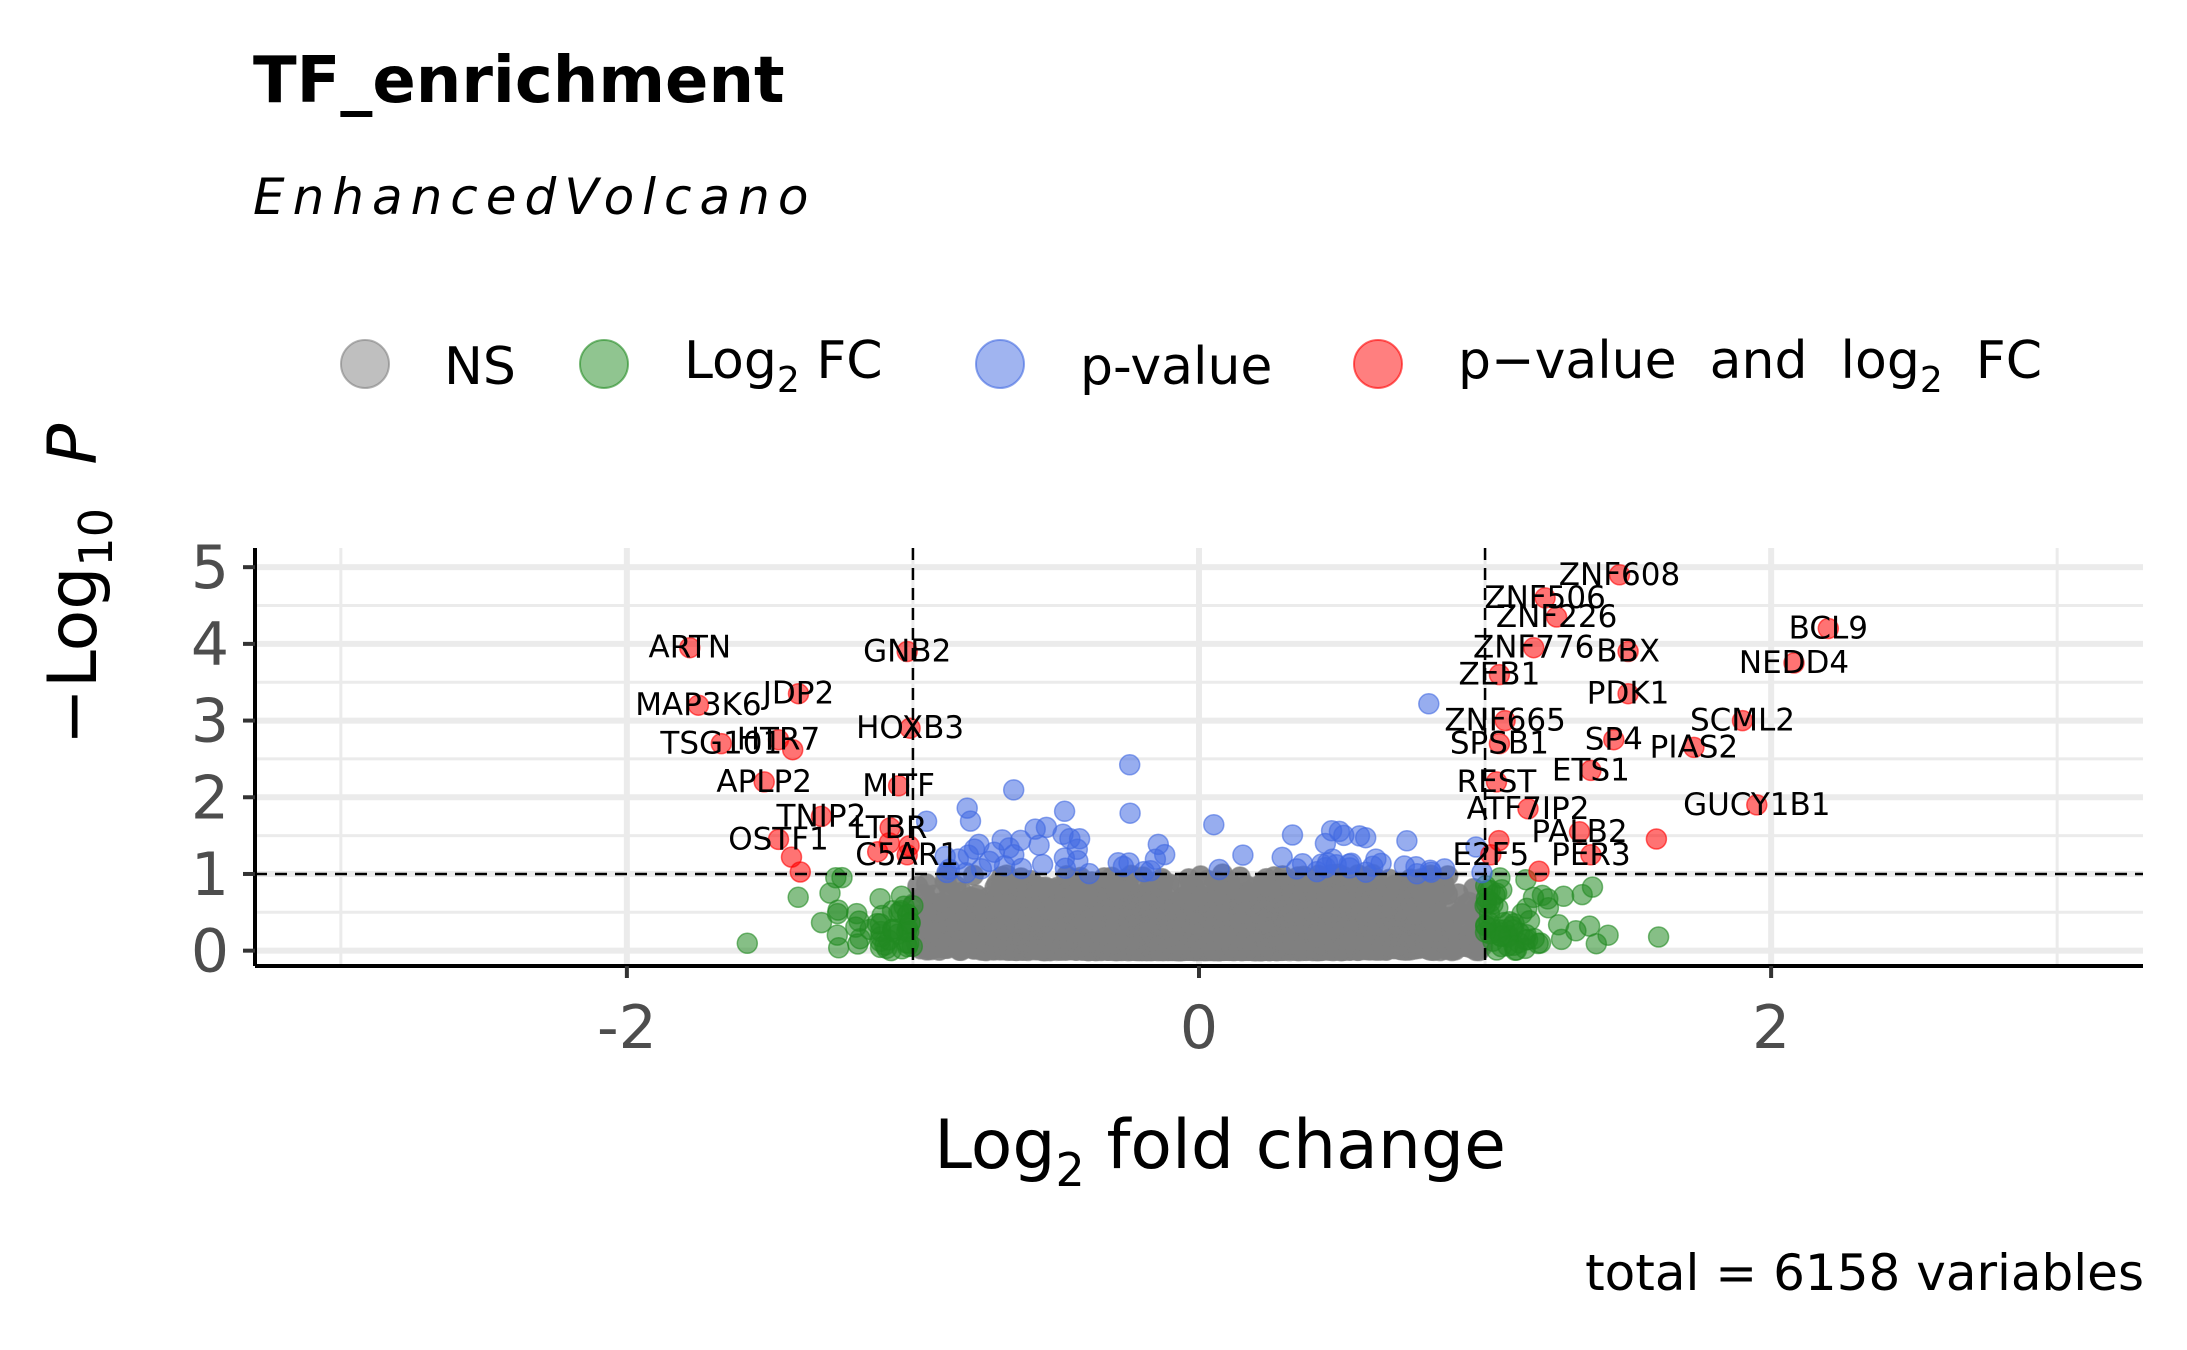 Image resolution: width=2187 pixels, height=1350 pixels. I want to click on legend-label-log2fc-main: Log, so click(730, 361).